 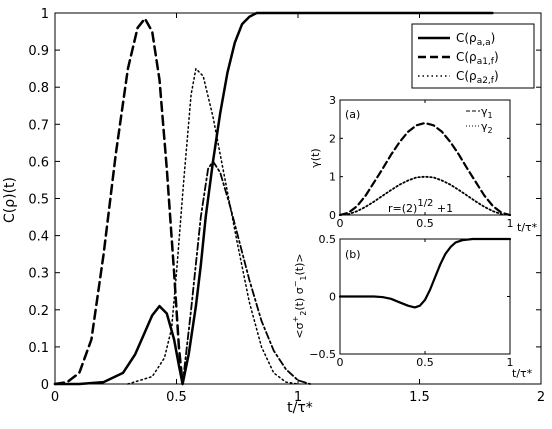 What do you see at coordinates (298, 397) in the screenshot?
I see `main-x-tick-label: 1` at bounding box center [298, 397].